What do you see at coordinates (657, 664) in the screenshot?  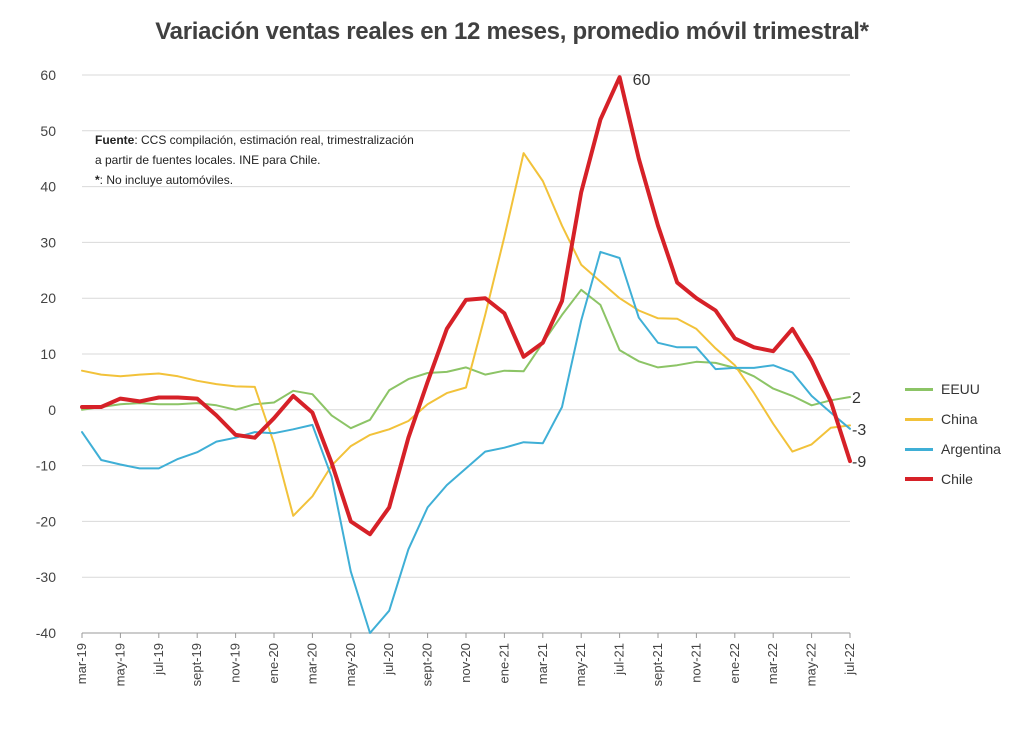 I see `x-tick-label-sept-21: sept-21` at bounding box center [657, 664].